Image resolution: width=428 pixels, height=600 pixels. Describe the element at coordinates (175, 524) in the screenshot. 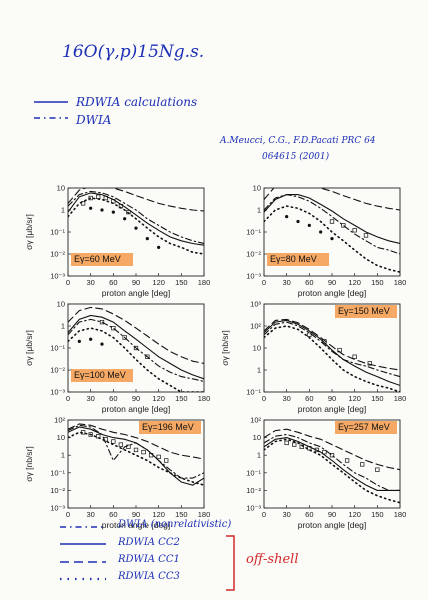

I see `footer-item-dwia: DWIA (nonrelativistic)` at that location.